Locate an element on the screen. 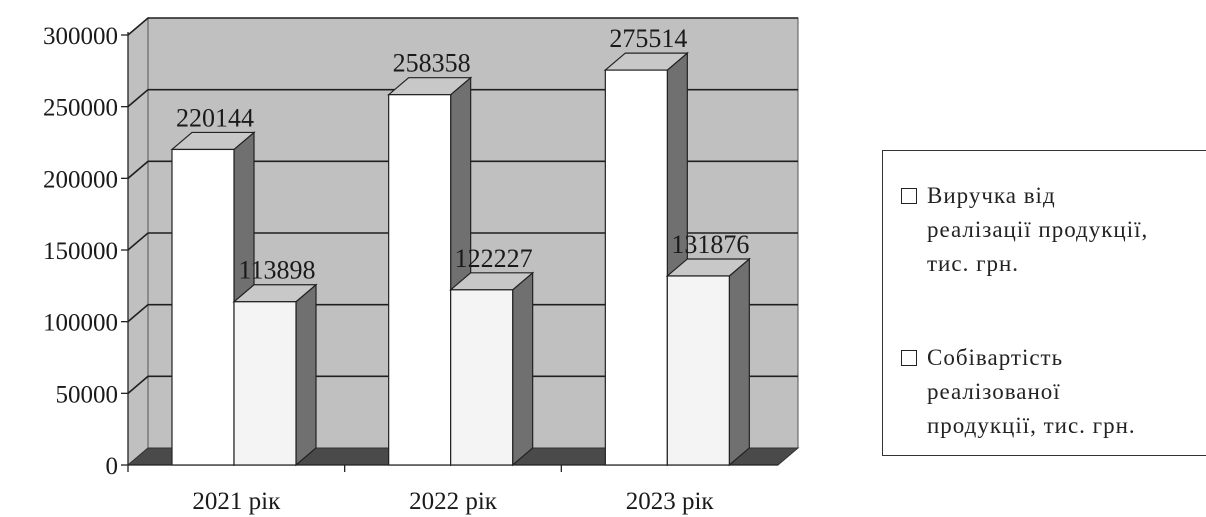  legend-swatch-cost is located at coordinates (909, 358).